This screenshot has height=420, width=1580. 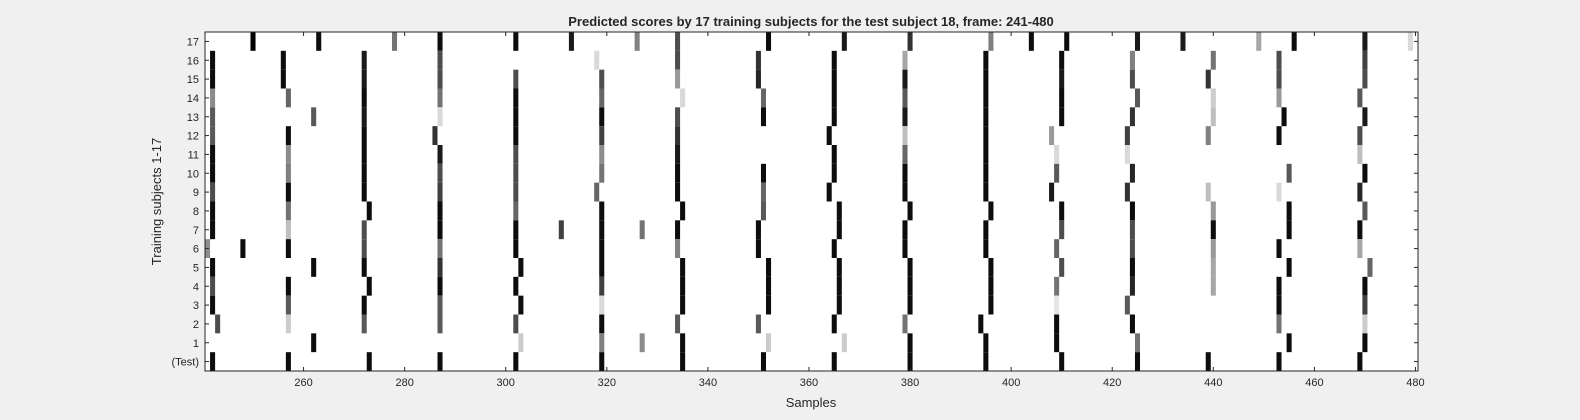 What do you see at coordinates (196, 250) in the screenshot?
I see `y-tick-label: 6` at bounding box center [196, 250].